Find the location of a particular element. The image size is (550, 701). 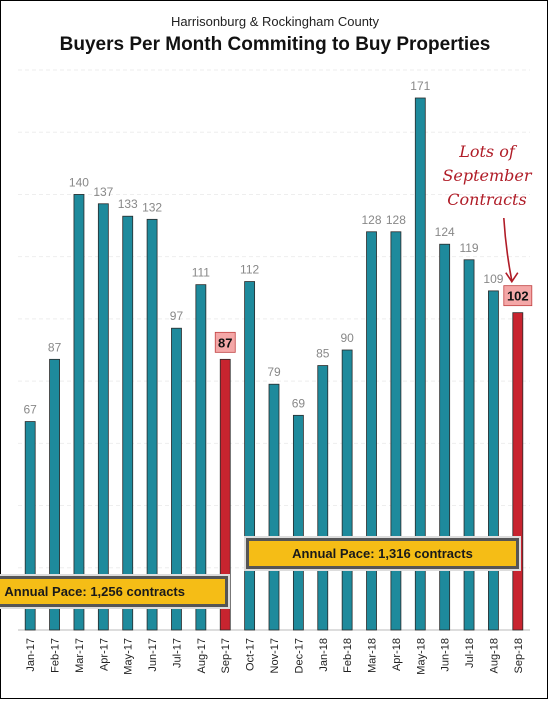

annual-pace-2018-label: Annual Pace: 1,316 contracts is located at coordinates (382, 553).